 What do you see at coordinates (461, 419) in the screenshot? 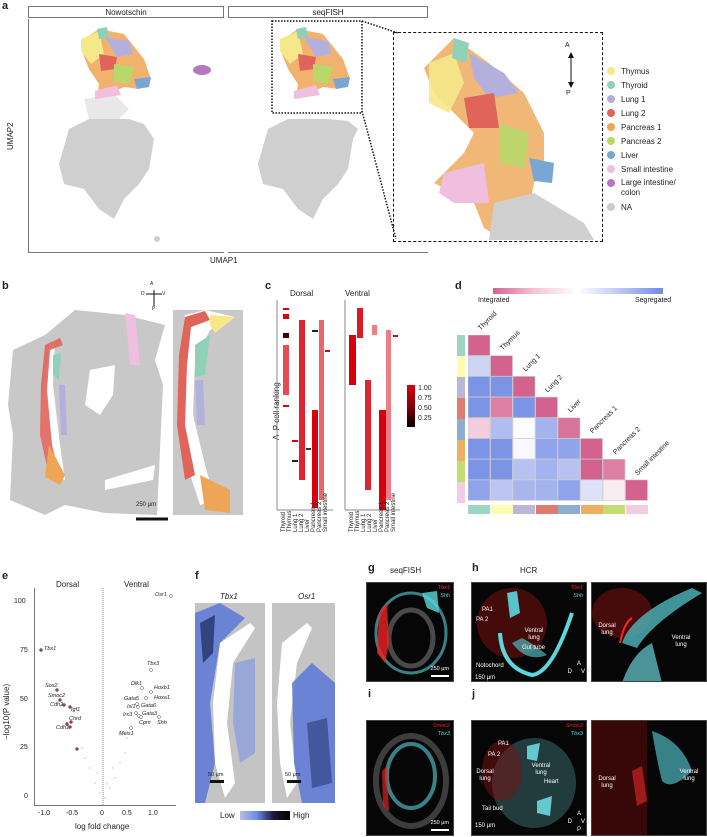
I see `d-side-colors` at bounding box center [461, 419].